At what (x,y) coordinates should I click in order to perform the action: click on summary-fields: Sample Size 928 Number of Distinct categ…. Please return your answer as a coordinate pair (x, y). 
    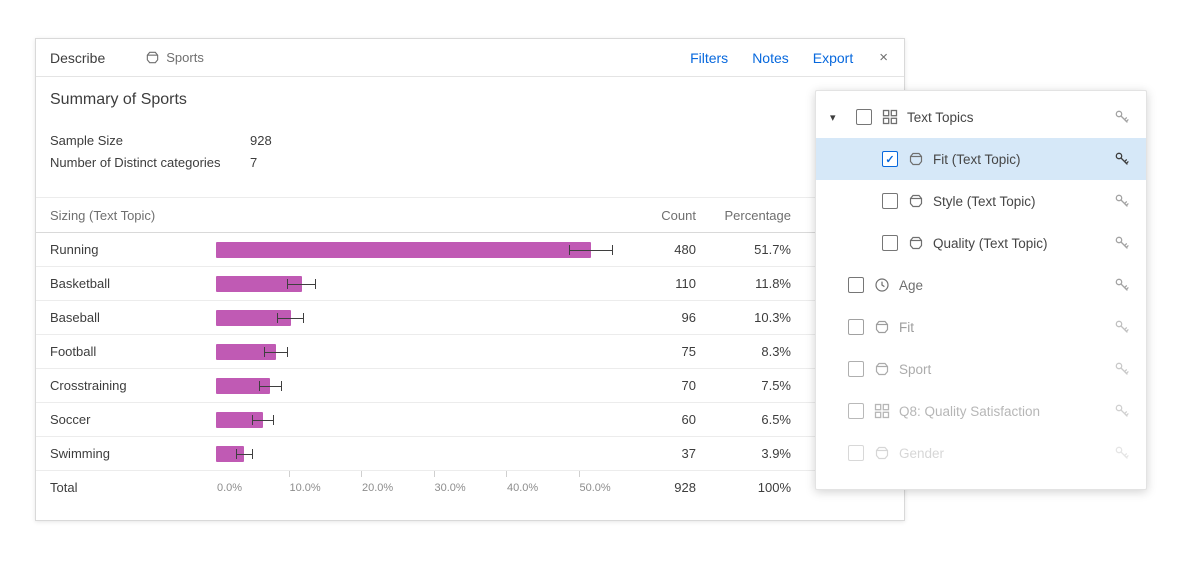
    Looking at the image, I should click on (477, 151).